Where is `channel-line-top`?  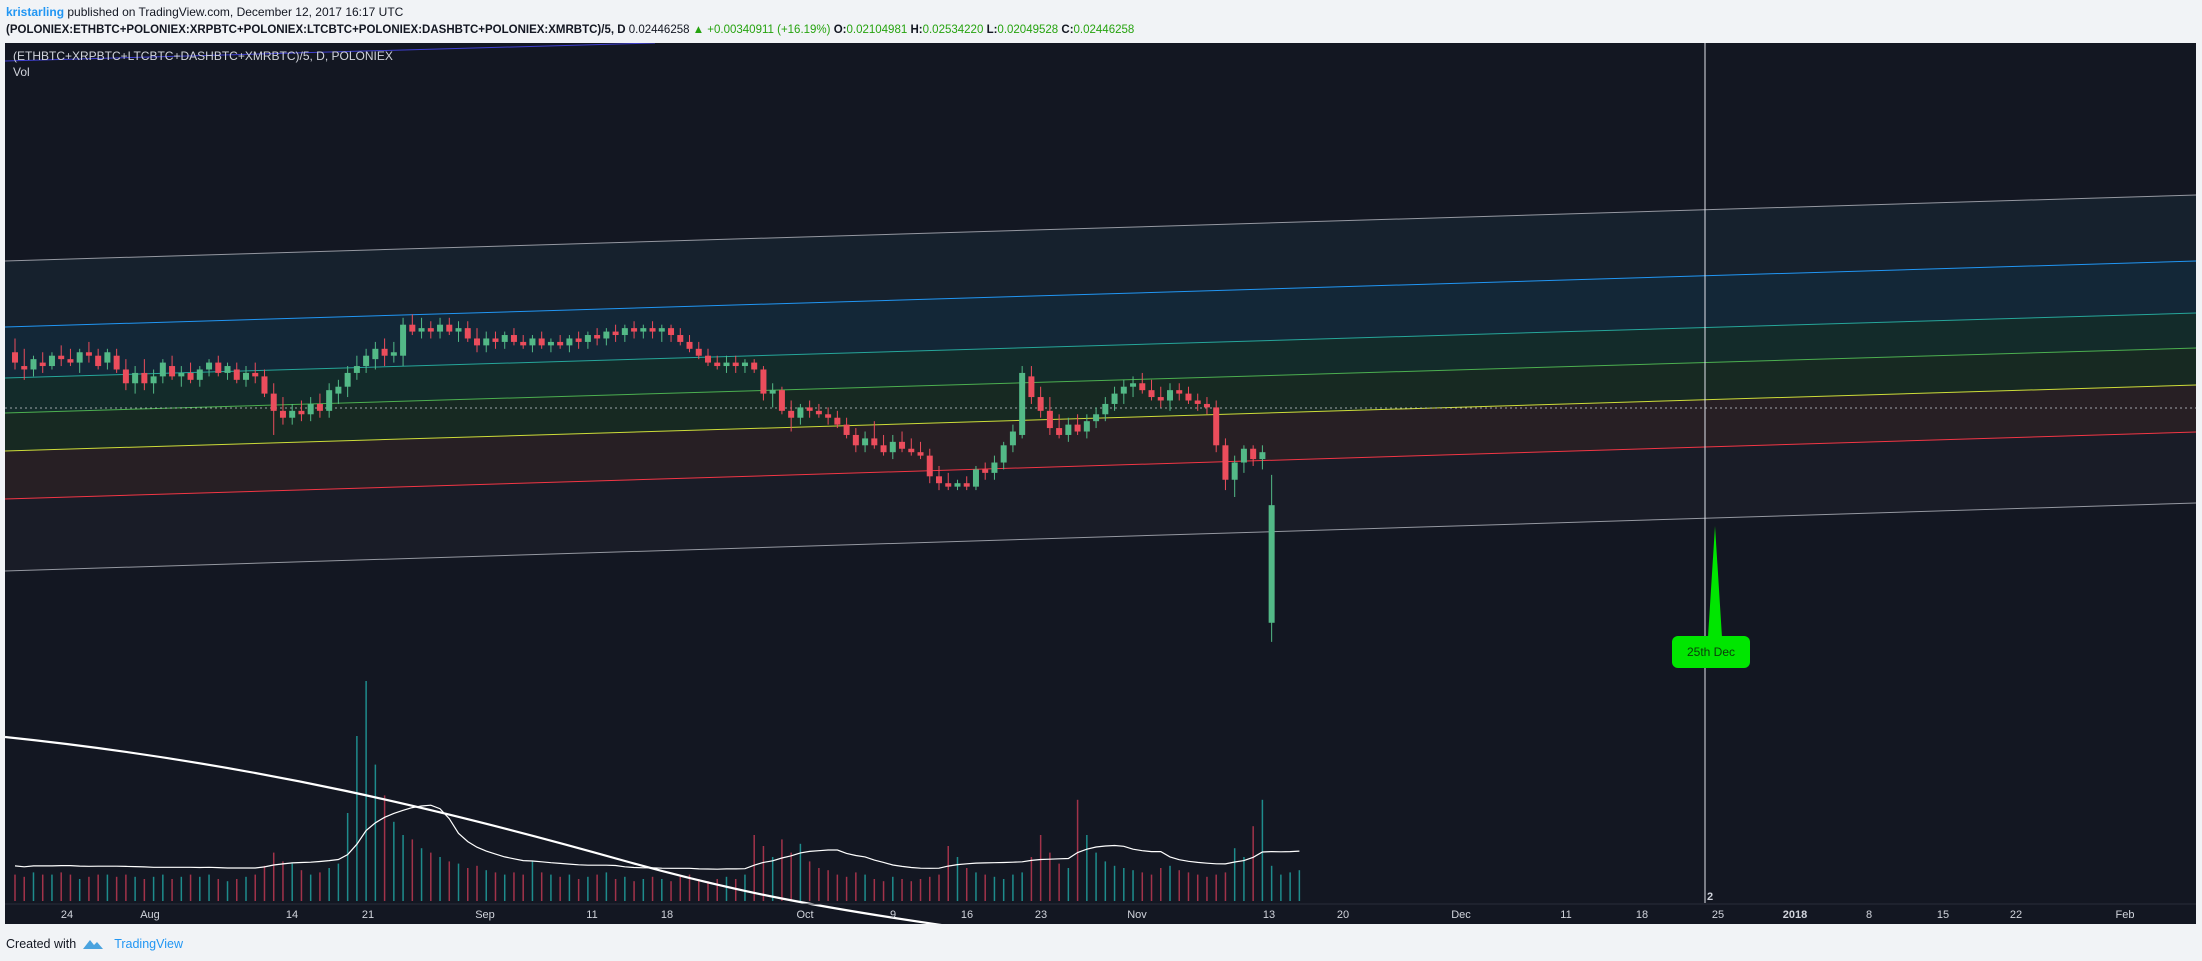 channel-line-top is located at coordinates (1100, 228).